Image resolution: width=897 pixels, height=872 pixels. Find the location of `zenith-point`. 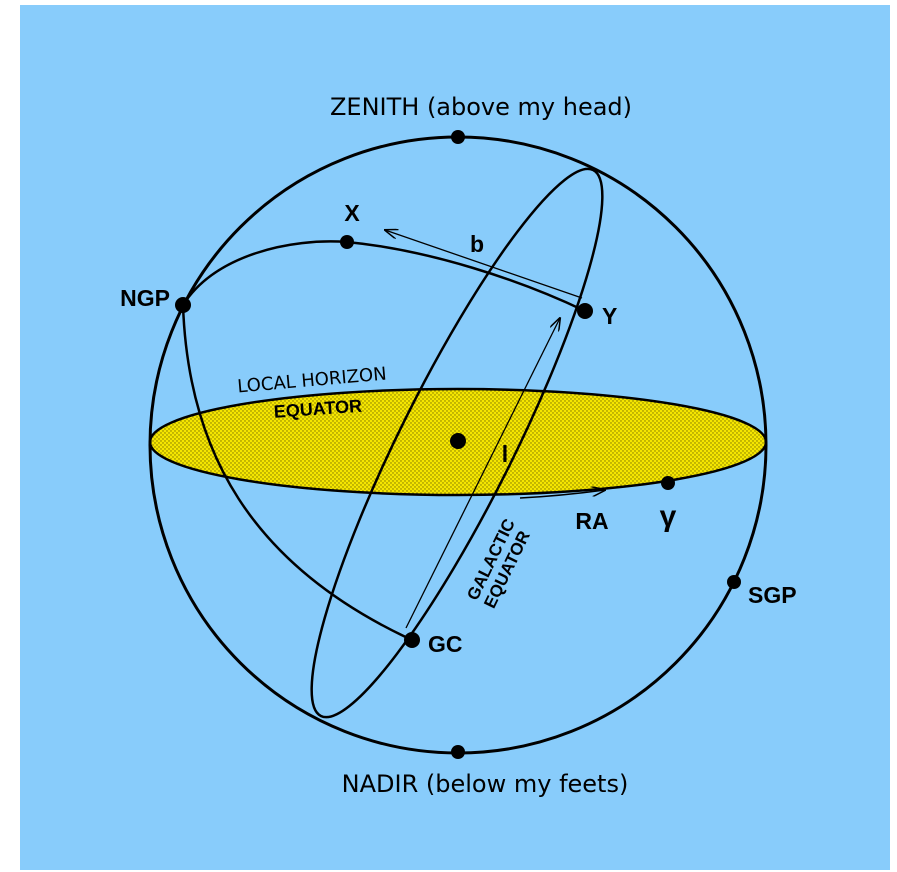

zenith-point is located at coordinates (458, 137).